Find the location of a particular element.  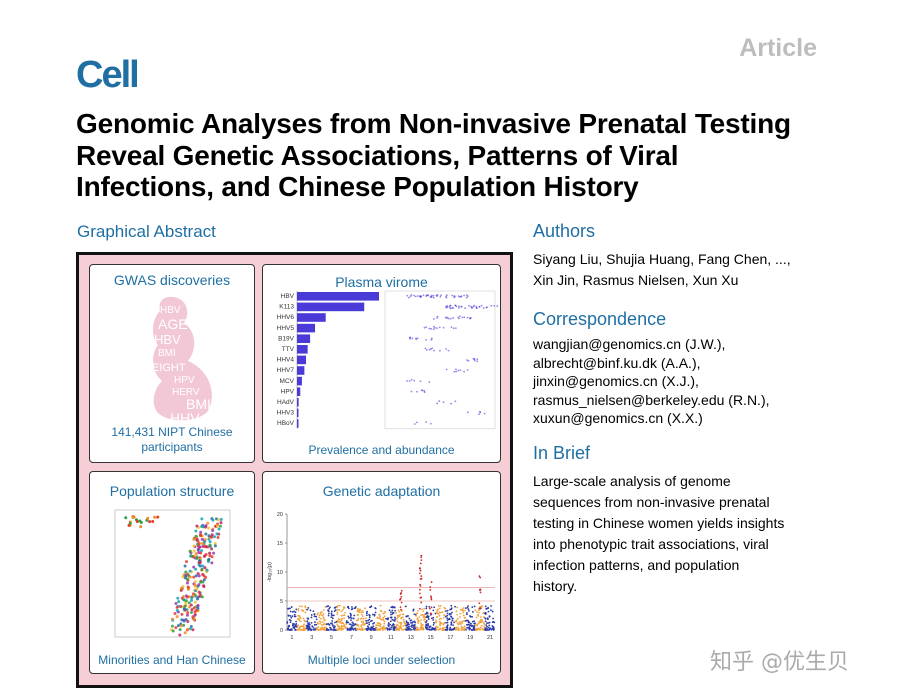

correspondence-email: wangjian@genomics.cn (J.W.), is located at coordinates (629, 344).